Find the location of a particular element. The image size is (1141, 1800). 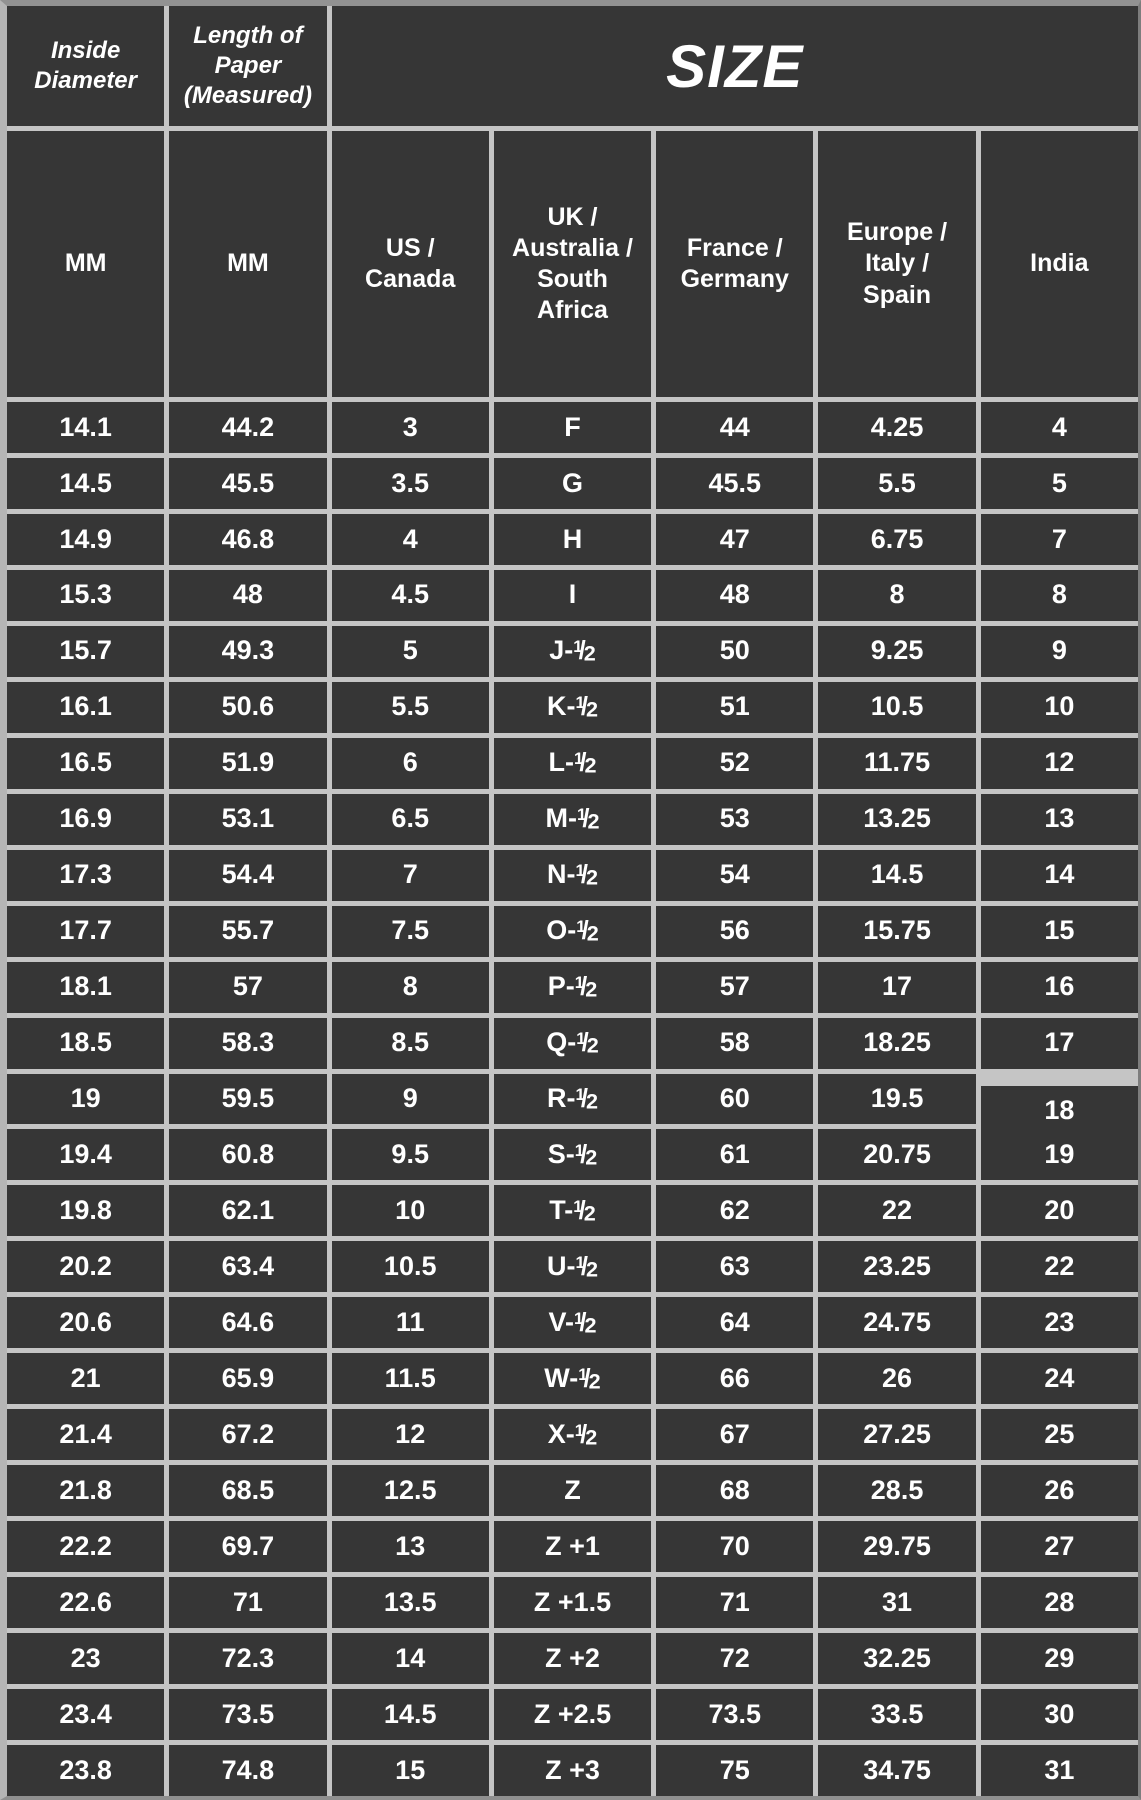

table-cell: 7.5 is located at coordinates (410, 931).